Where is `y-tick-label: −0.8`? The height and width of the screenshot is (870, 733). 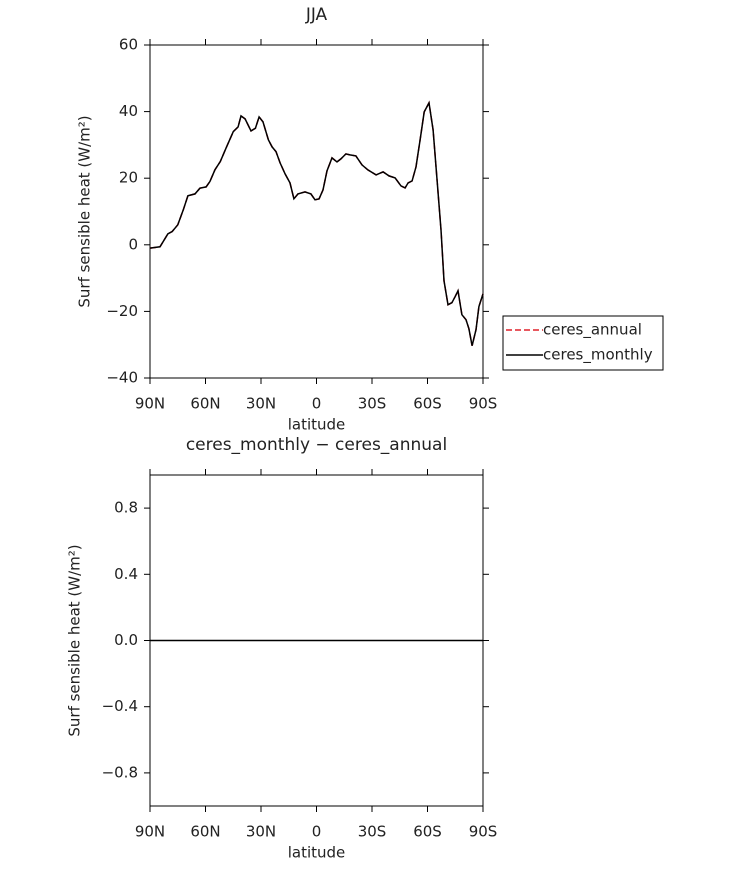
y-tick-label: −0.8 is located at coordinates (120, 772).